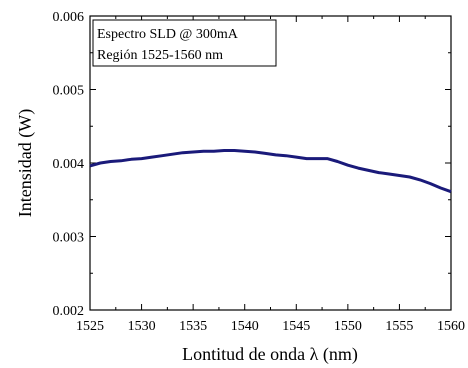 This screenshot has height=368, width=468. Describe the element at coordinates (245, 326) in the screenshot. I see `x-tick-label: 1540` at that location.